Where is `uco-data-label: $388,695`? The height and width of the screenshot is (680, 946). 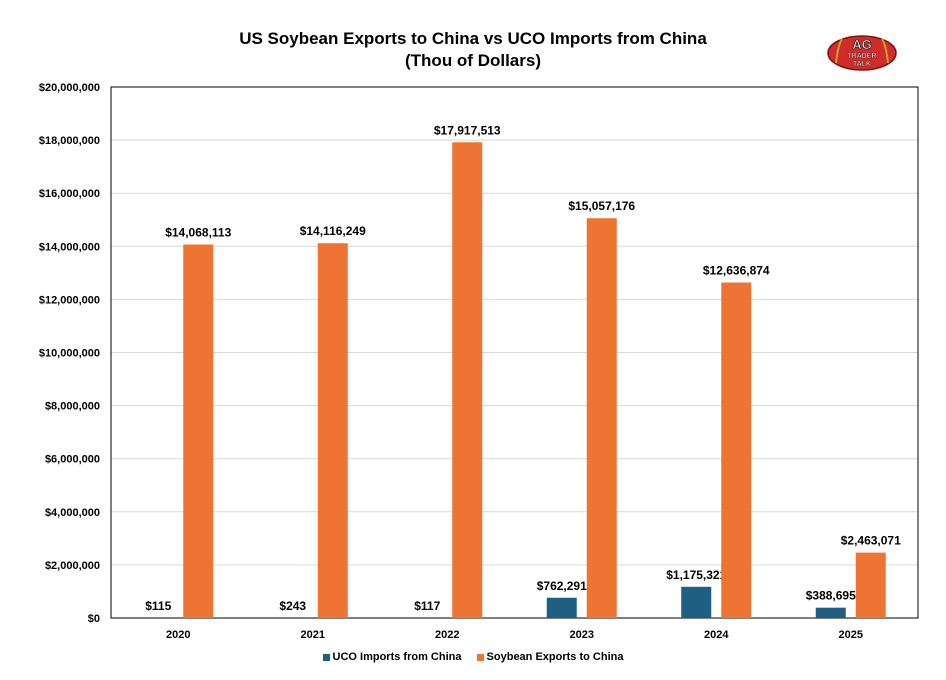 uco-data-label: $388,695 is located at coordinates (831, 596).